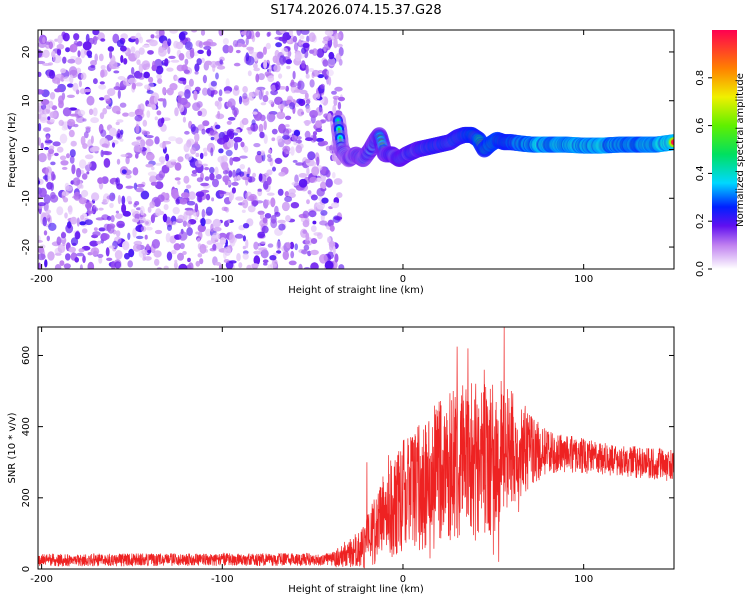 The image size is (750, 600). What do you see at coordinates (583, 579) in the screenshot?
I see `x-tick-label: 100` at bounding box center [583, 579].